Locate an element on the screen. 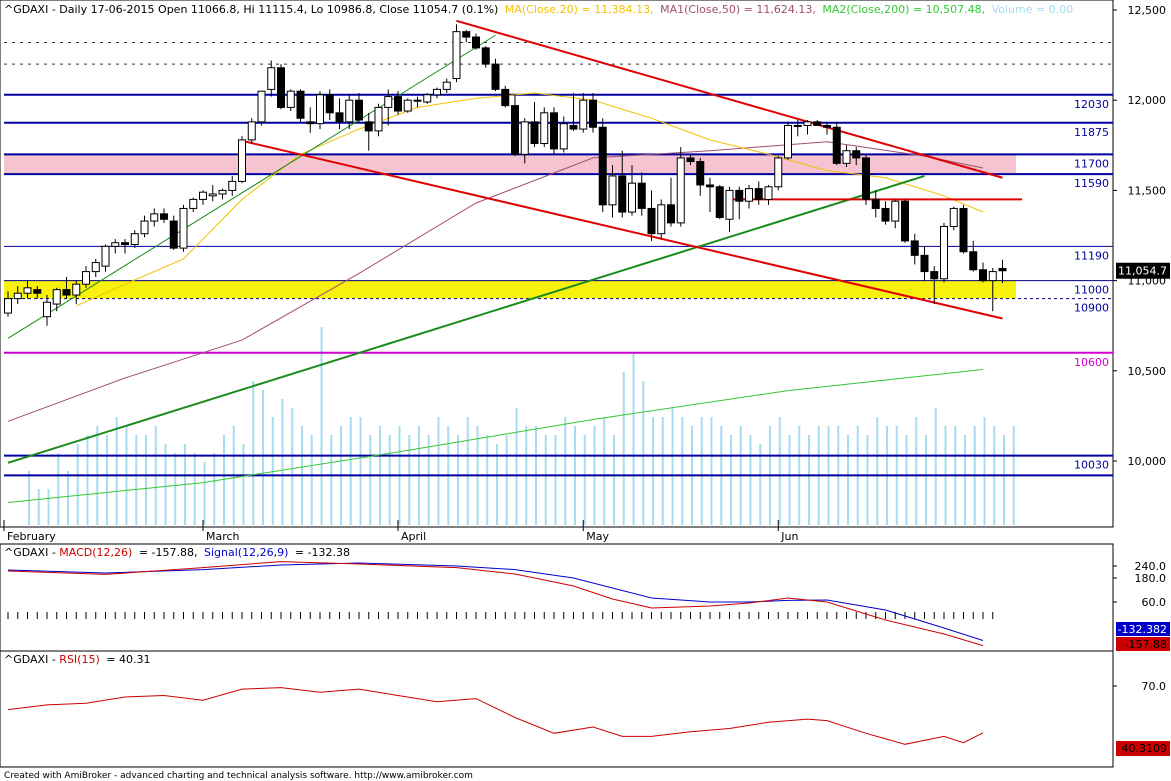 Image resolution: width=1171 pixels, height=781 pixels. last-price-label: 11,054.7 is located at coordinates (1142, 271).